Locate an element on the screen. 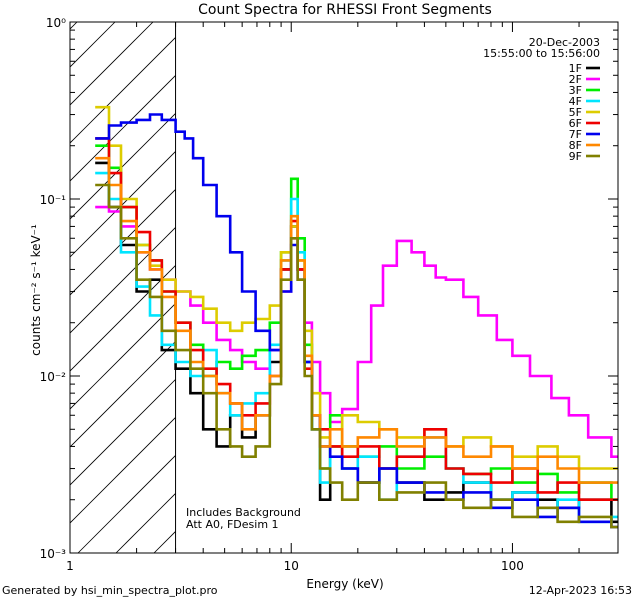  date-annotation: 20-Dec-2003 is located at coordinates (564, 42).